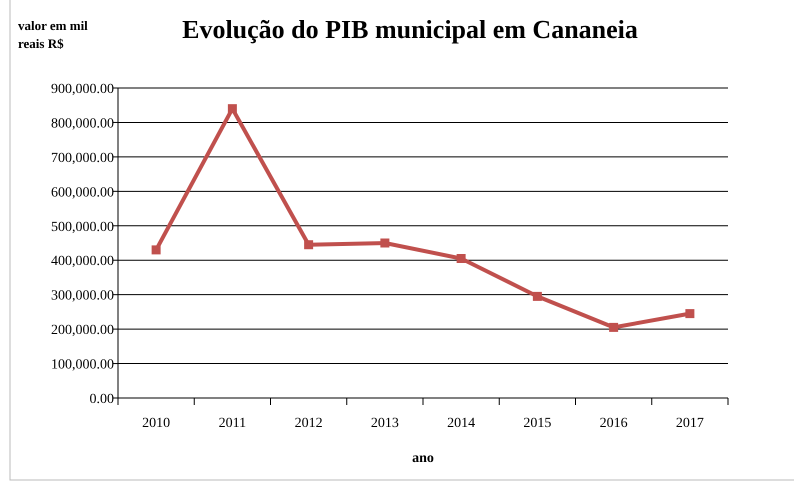 The image size is (794, 486). I want to click on x-tick-label: 2015, so click(537, 423).